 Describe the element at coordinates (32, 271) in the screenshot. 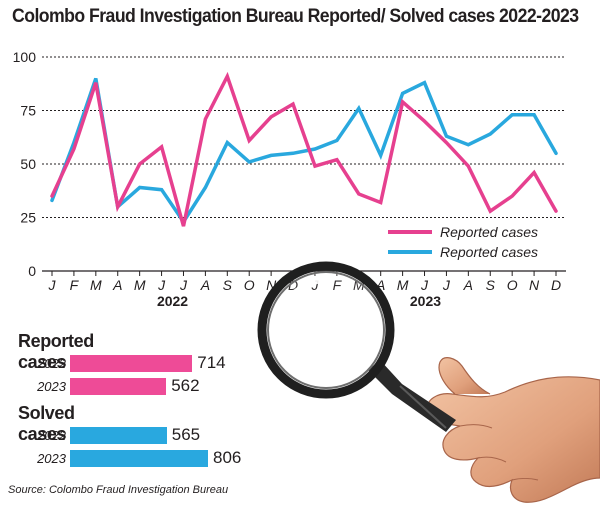

I see `y-tick-label-0: 0` at that location.